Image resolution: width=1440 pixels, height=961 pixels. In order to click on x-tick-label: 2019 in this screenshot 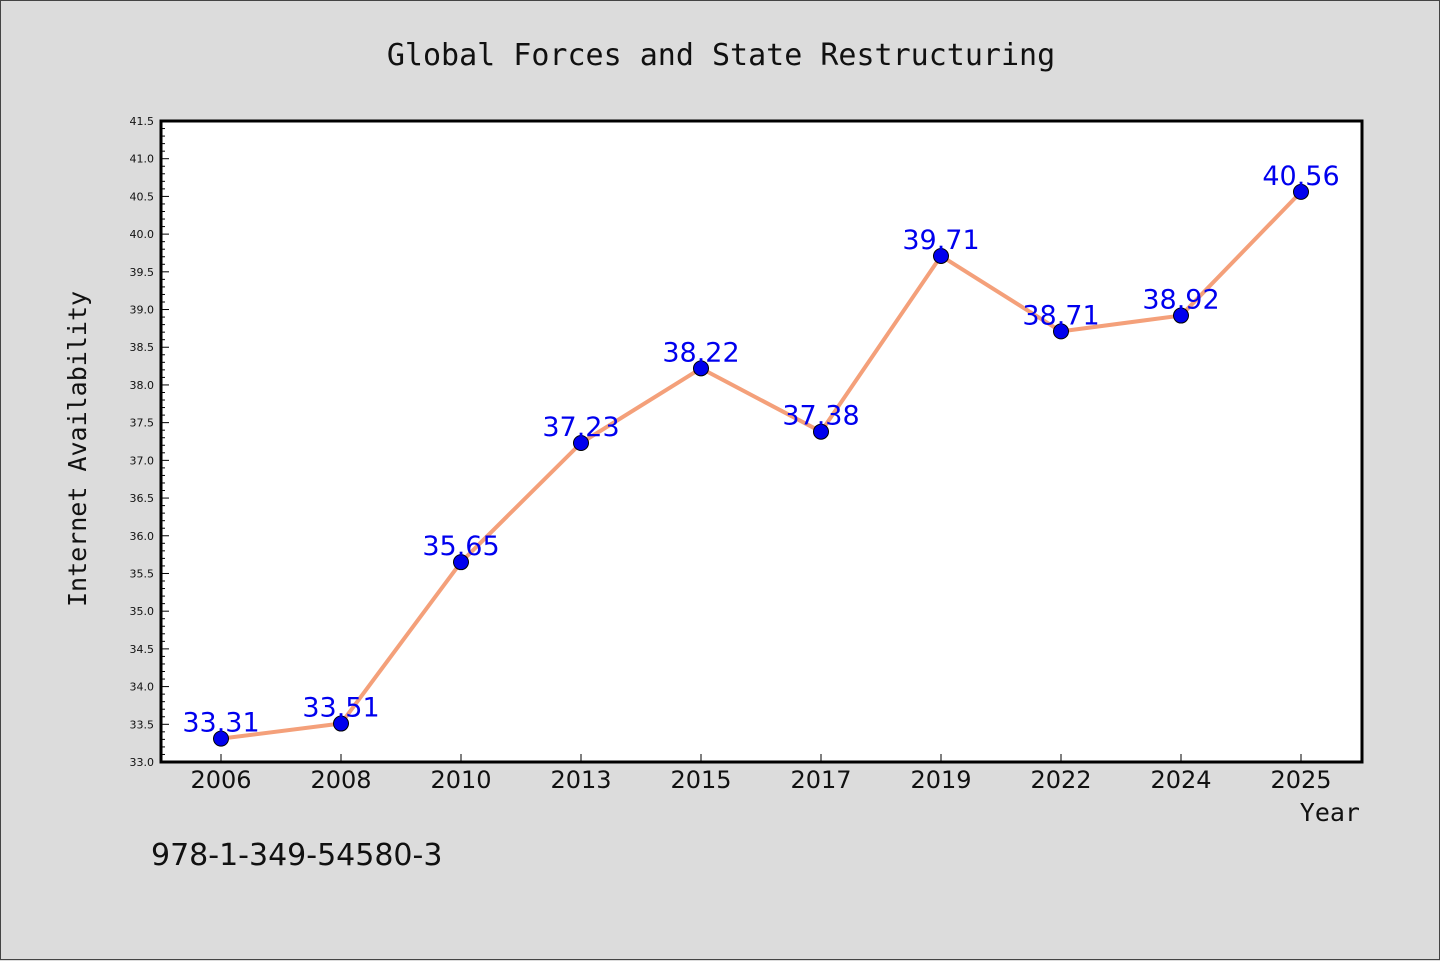, I will do `click(940, 780)`.